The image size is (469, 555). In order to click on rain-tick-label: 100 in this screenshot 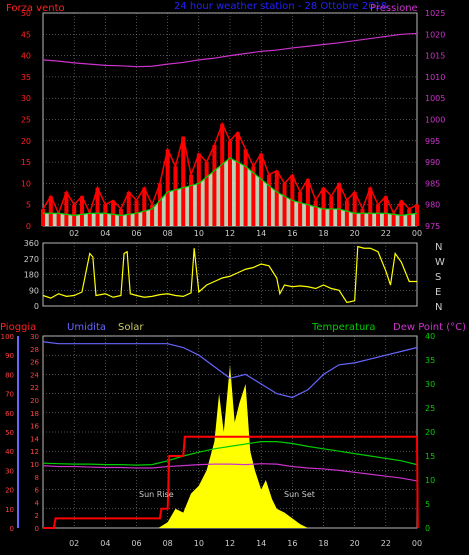, I will do `click(7, 337)`.